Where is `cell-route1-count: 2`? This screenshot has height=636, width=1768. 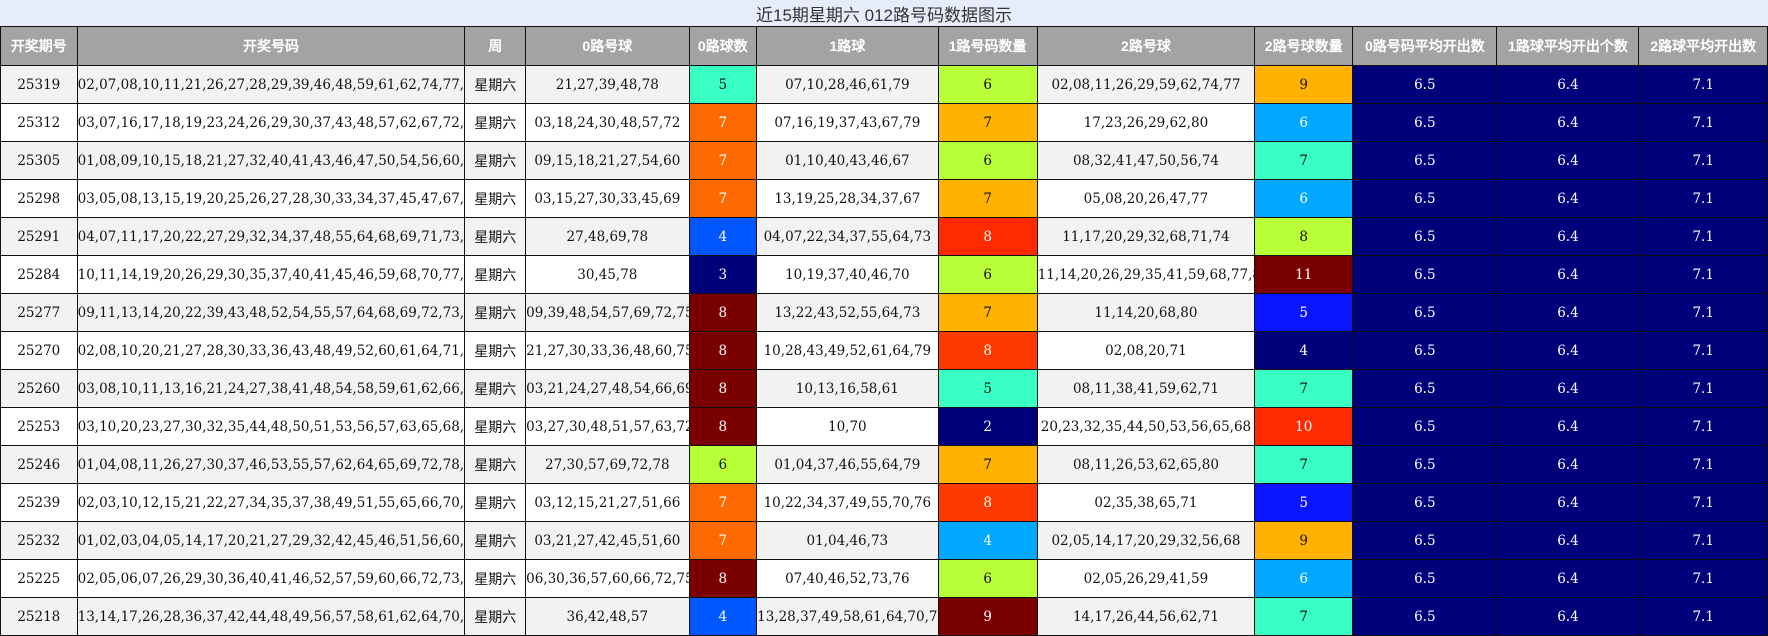 cell-route1-count: 2 is located at coordinates (987, 426).